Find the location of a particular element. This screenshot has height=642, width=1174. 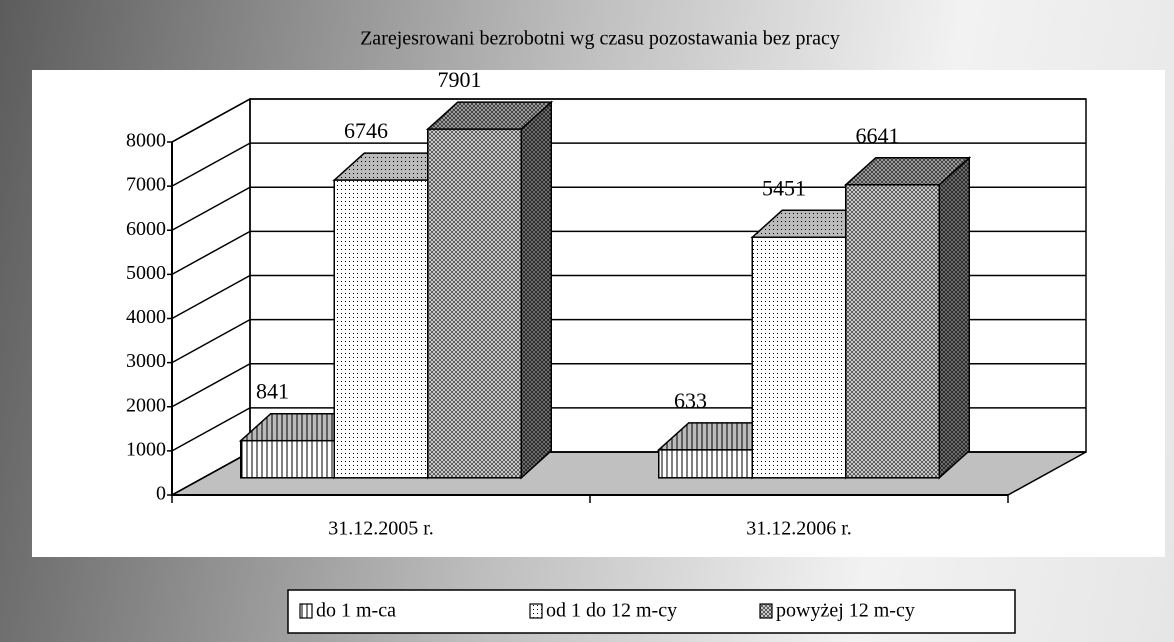

y-tick-label: 4000 is located at coordinates (146, 317).